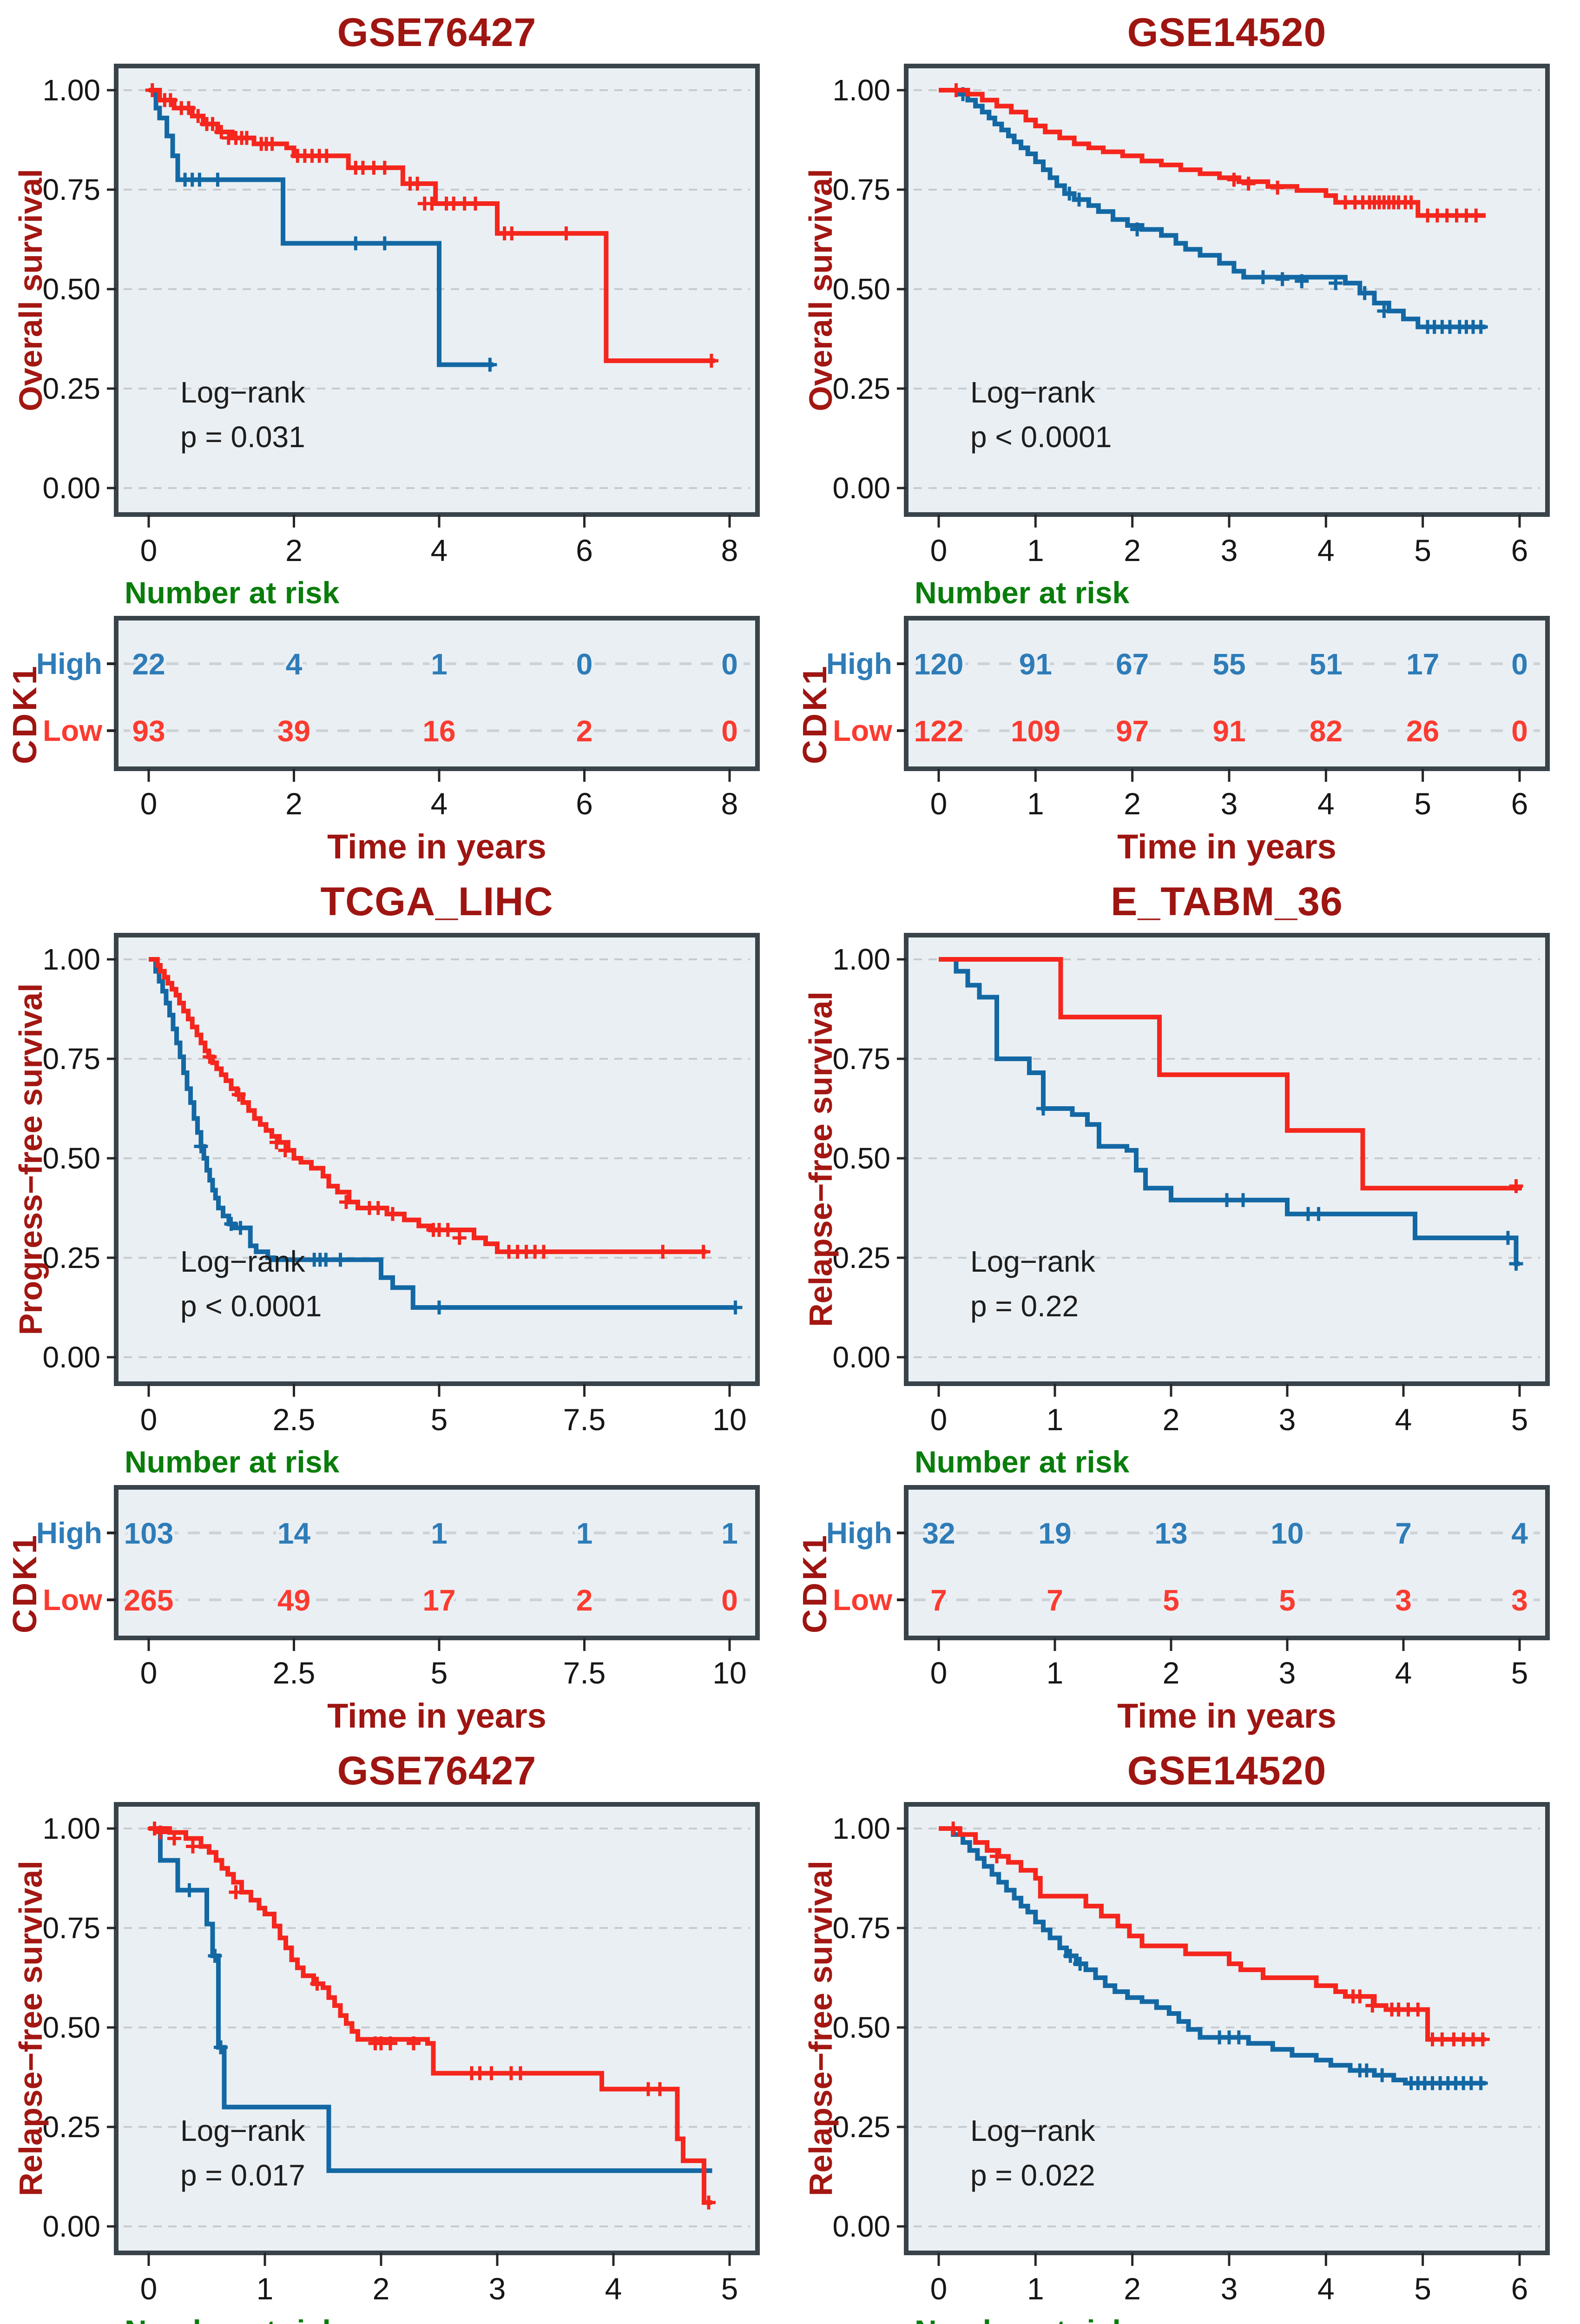 The height and width of the screenshot is (2324, 1580). I want to click on y-tick-label: 0.00, so click(861, 488).